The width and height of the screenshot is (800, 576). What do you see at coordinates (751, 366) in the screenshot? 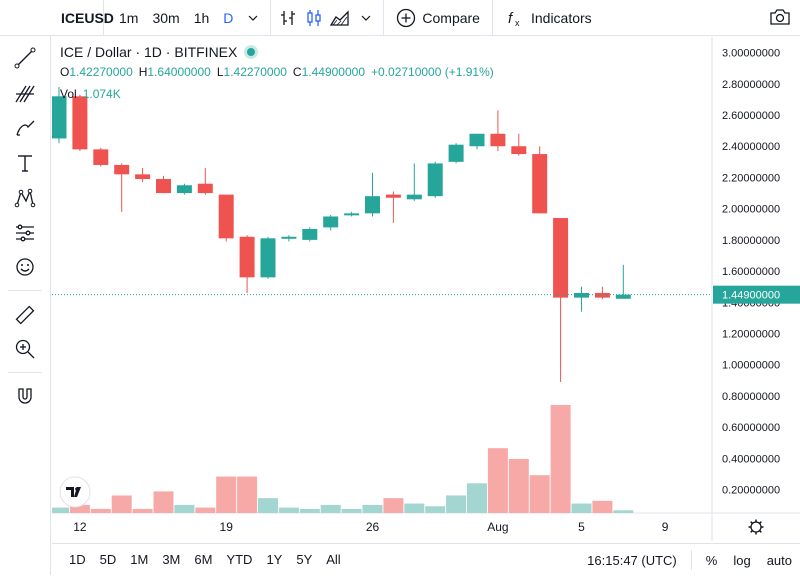
I see `price-tick-label: 1.00000000` at bounding box center [751, 366].